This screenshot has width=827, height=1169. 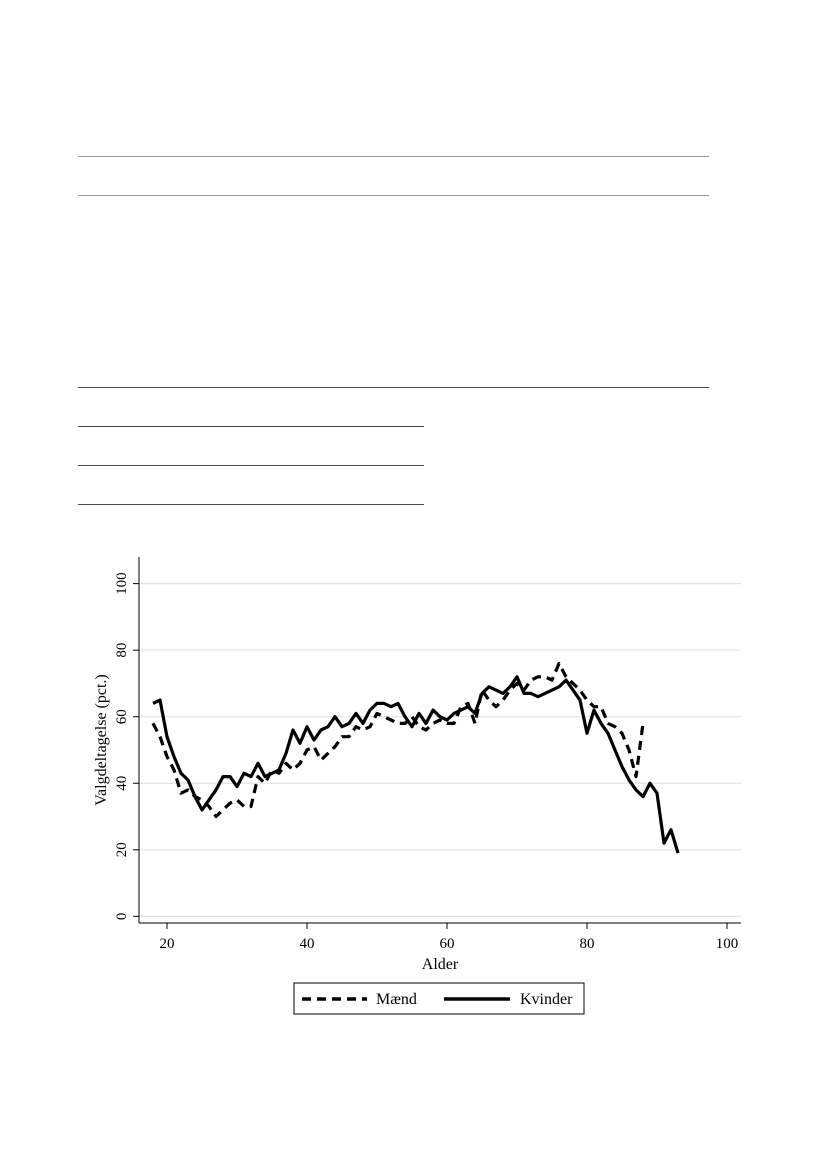 What do you see at coordinates (122, 917) in the screenshot?
I see `y-tick-label-0: 0` at bounding box center [122, 917].